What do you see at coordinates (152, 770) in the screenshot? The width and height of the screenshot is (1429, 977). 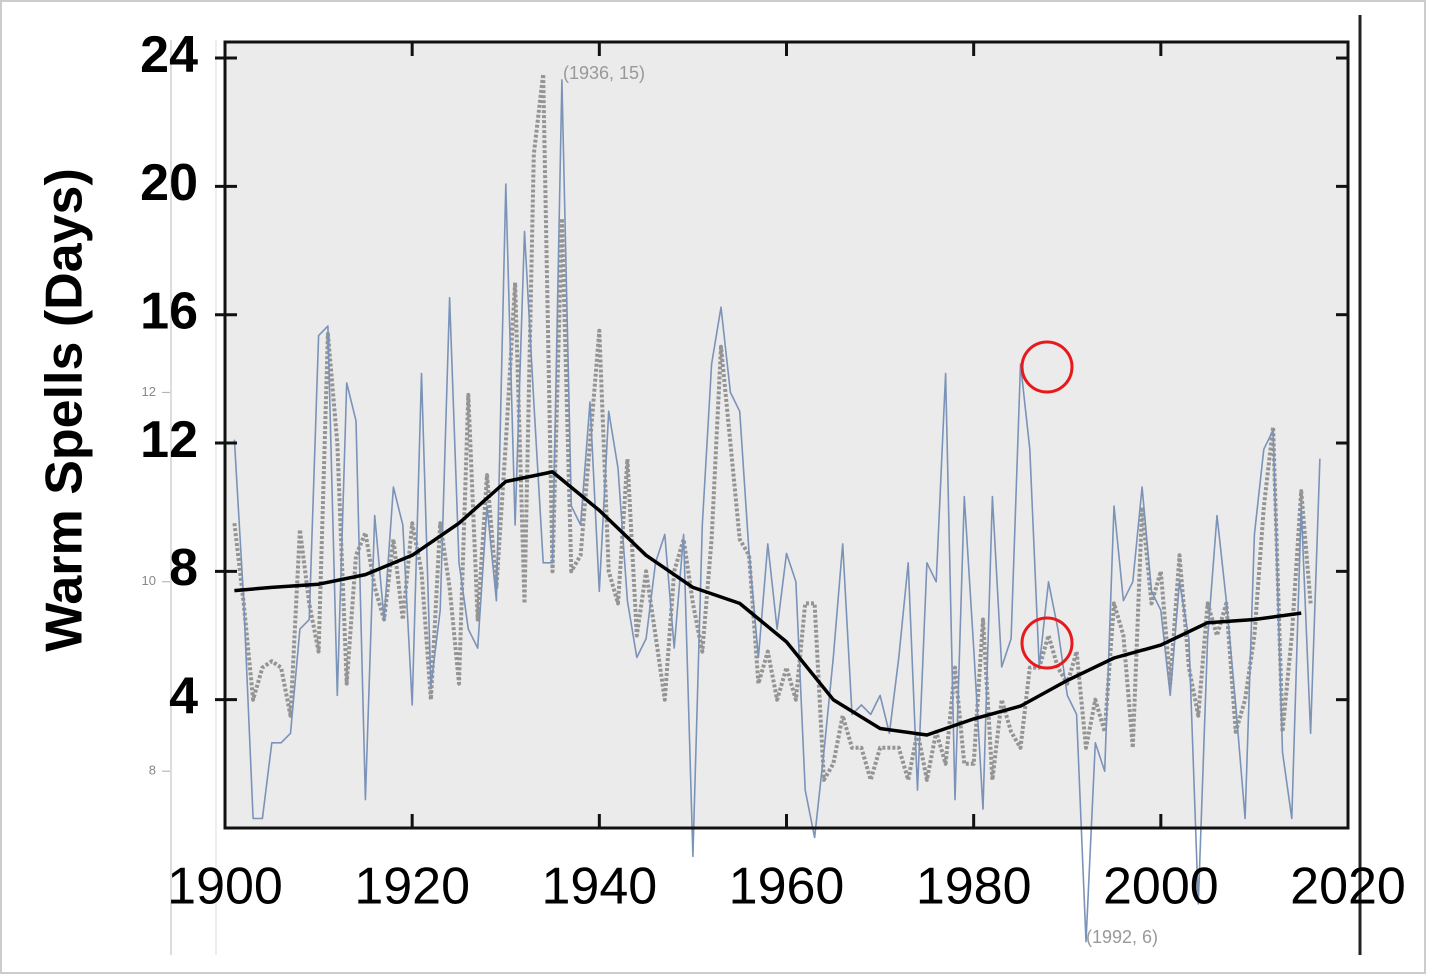 I see `y2-tick-label: 8` at bounding box center [152, 770].